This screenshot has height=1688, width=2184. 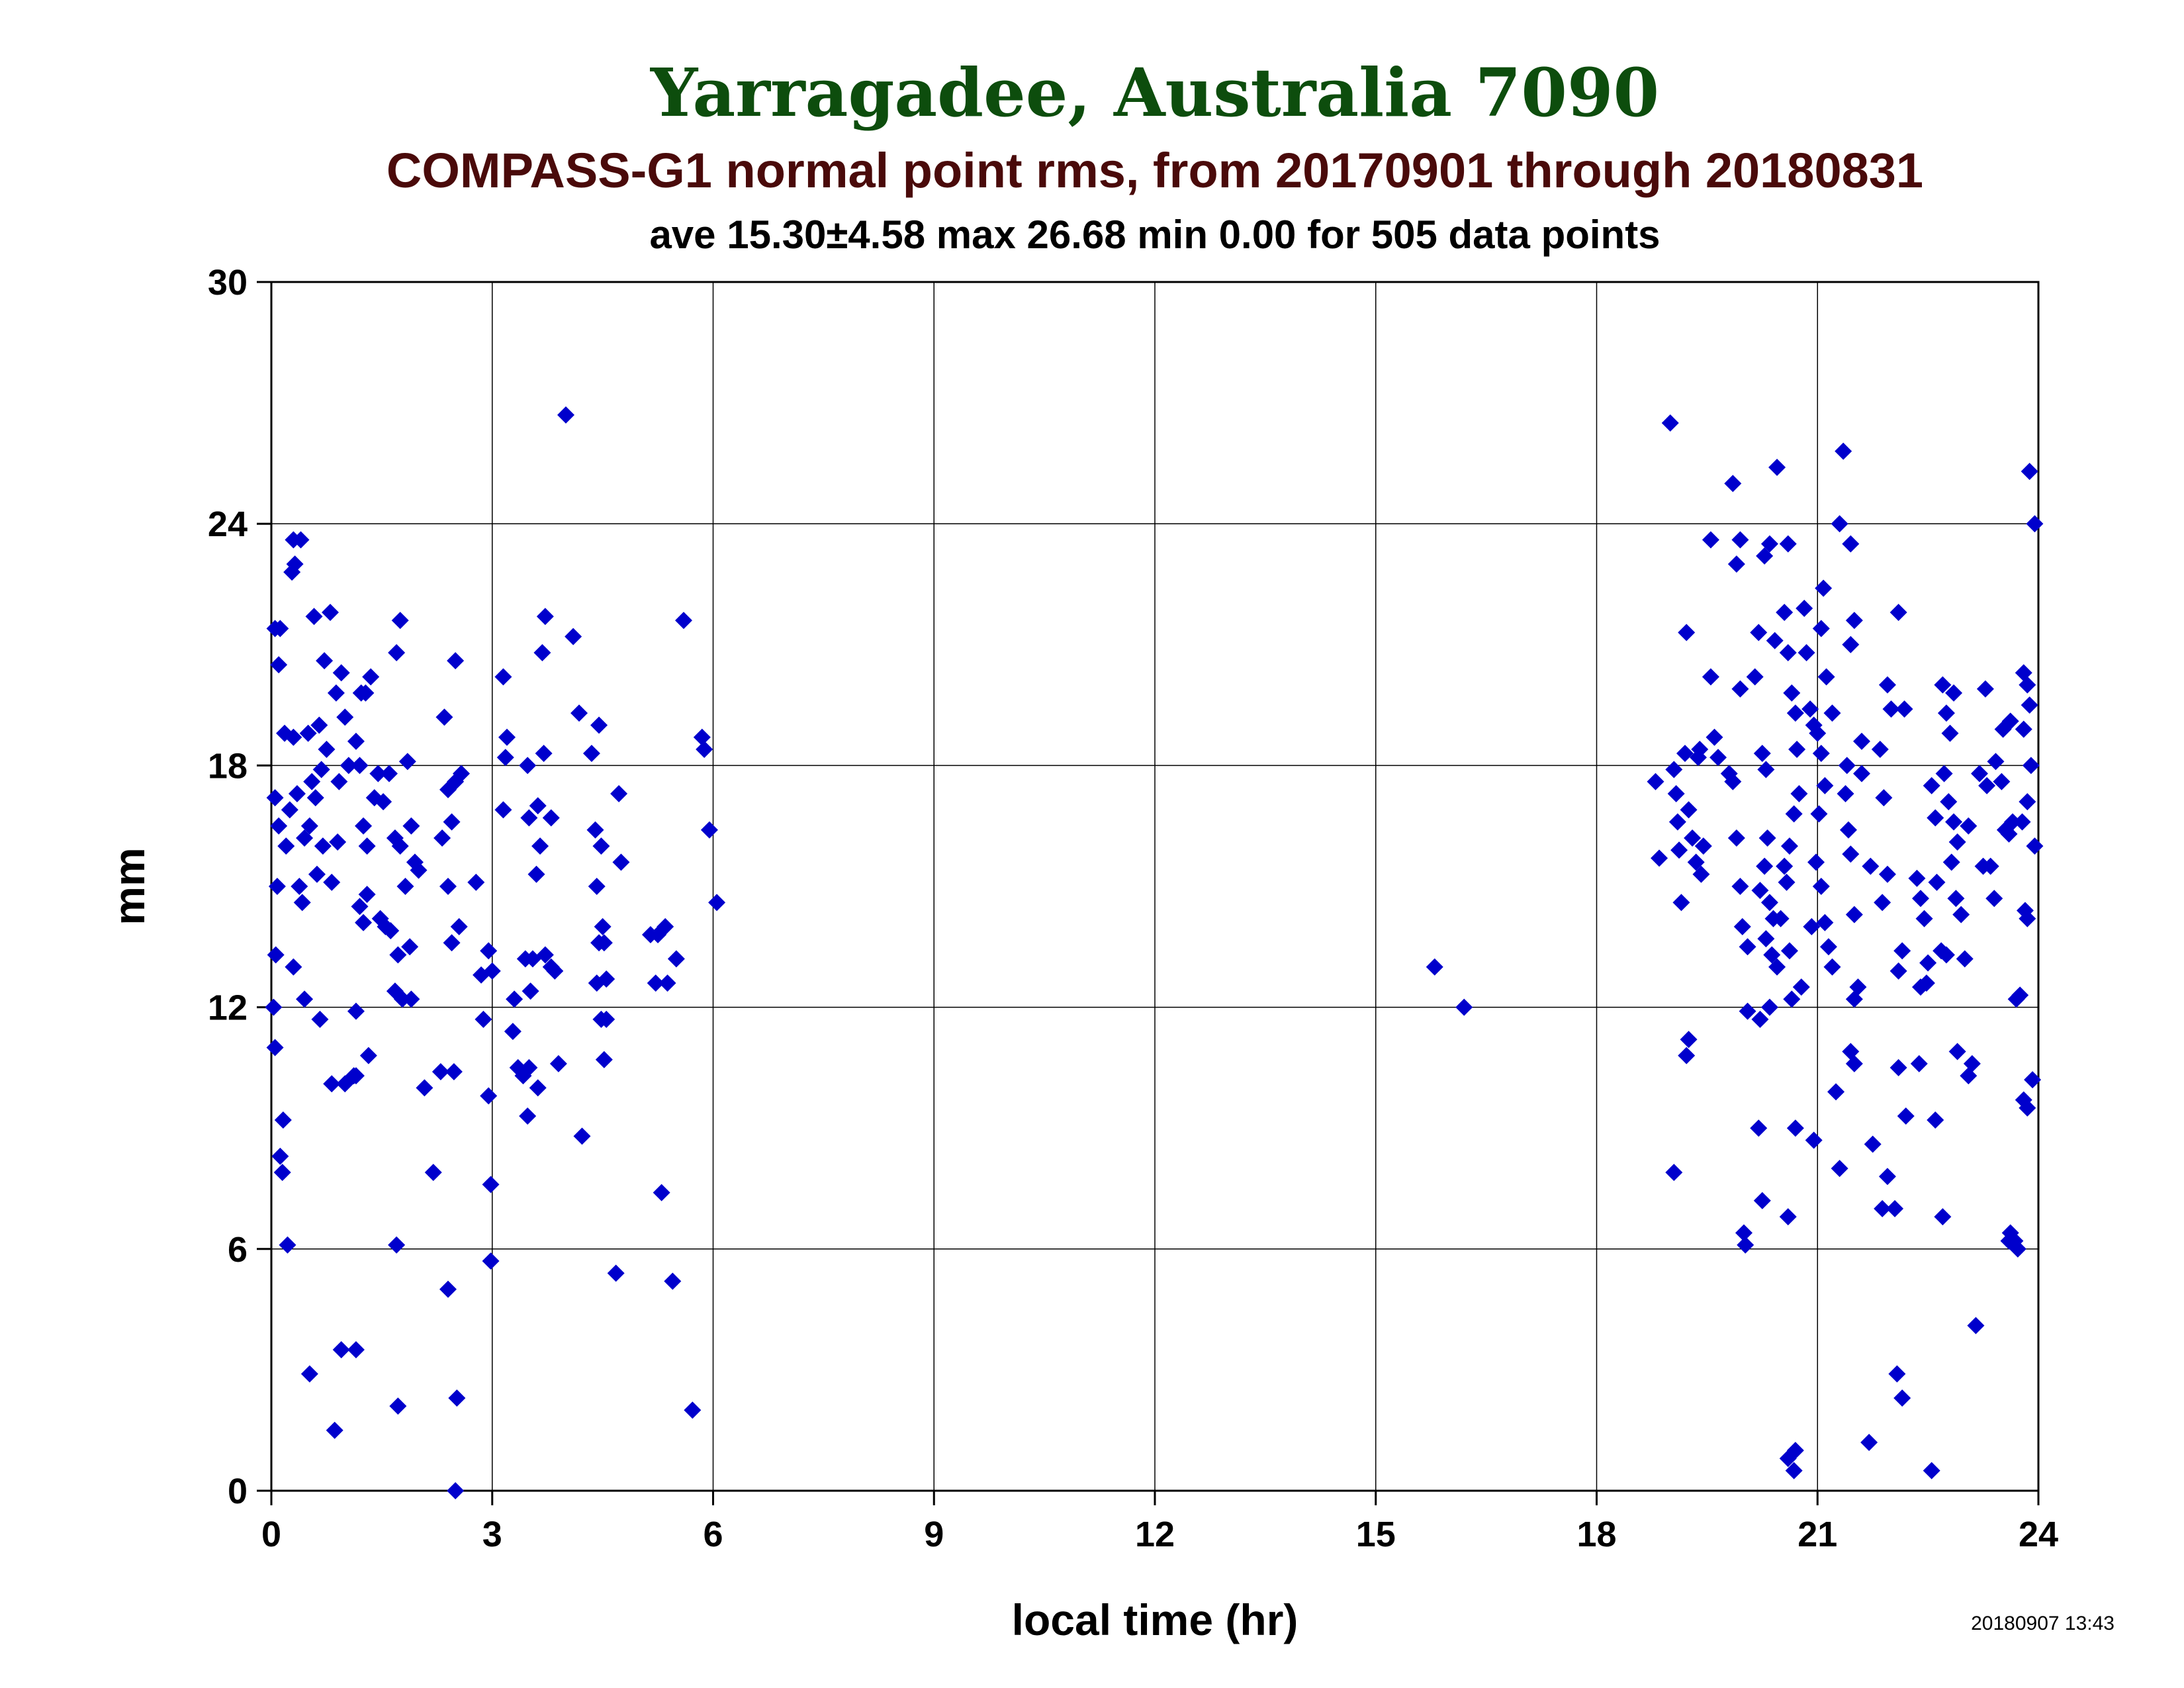 I want to click on x-tick-label: 12, so click(x=1155, y=1534).